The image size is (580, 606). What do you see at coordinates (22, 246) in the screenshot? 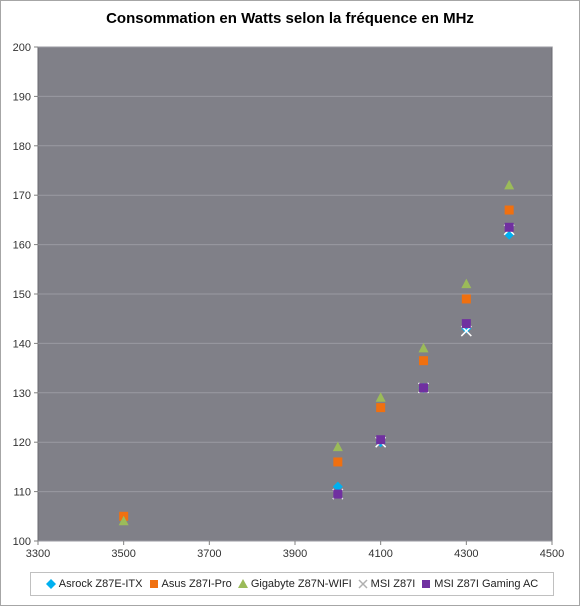
I see `y-tick-label: 160` at bounding box center [22, 246].